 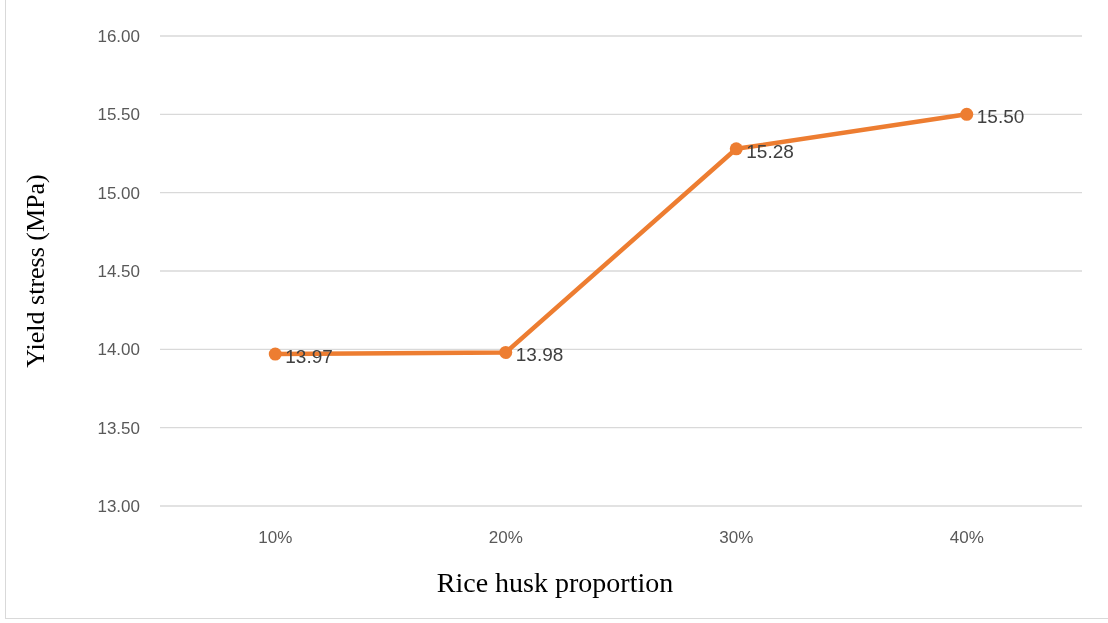 What do you see at coordinates (35, 271) in the screenshot?
I see `y-axis-title: Yield stress (MPa)` at bounding box center [35, 271].